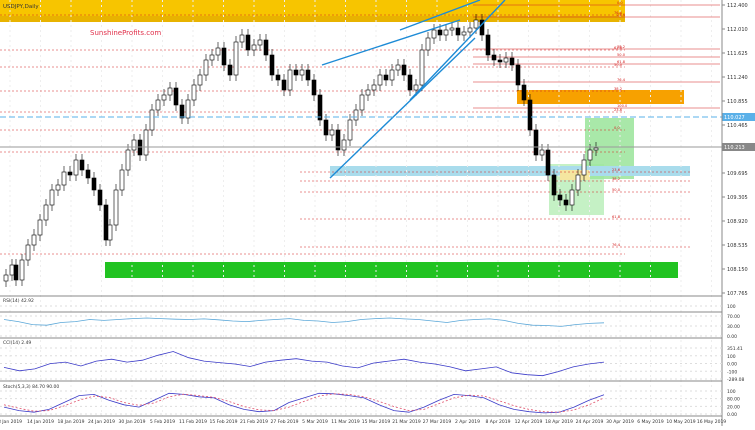 The width and height of the screenshot is (755, 430). I want to click on date-tick-label: 16 May 2019, so click(711, 422).